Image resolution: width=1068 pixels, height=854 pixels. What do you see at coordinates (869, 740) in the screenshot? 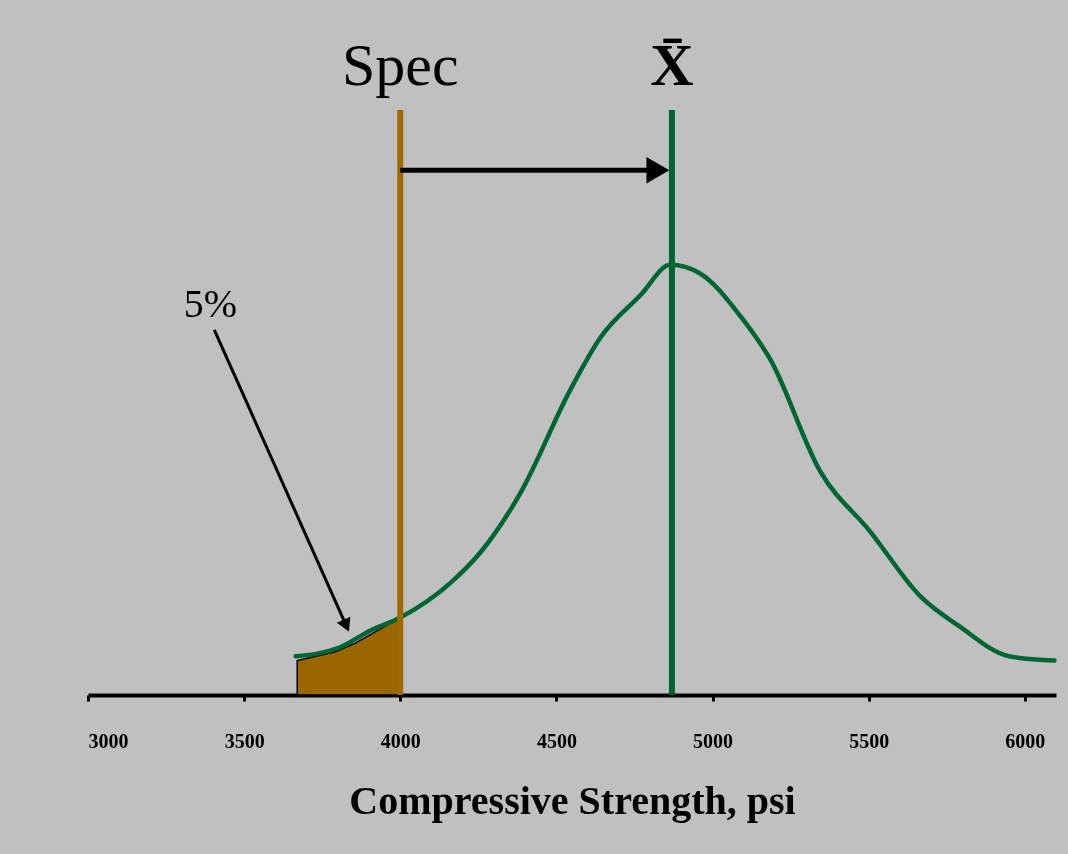
I see `x-tick-label: 5500` at bounding box center [869, 740].